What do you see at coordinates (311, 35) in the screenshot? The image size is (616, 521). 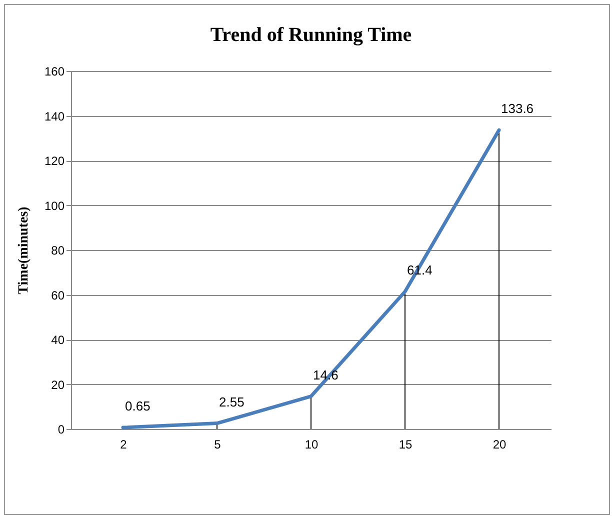 I see `chart-title: Trend of Running Time` at bounding box center [311, 35].